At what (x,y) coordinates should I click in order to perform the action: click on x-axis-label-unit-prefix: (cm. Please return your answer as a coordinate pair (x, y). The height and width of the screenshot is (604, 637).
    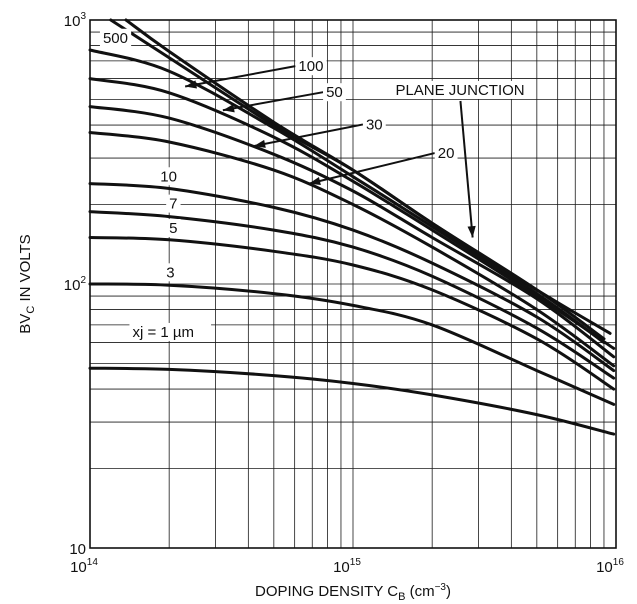
    Looking at the image, I should click on (419, 591).